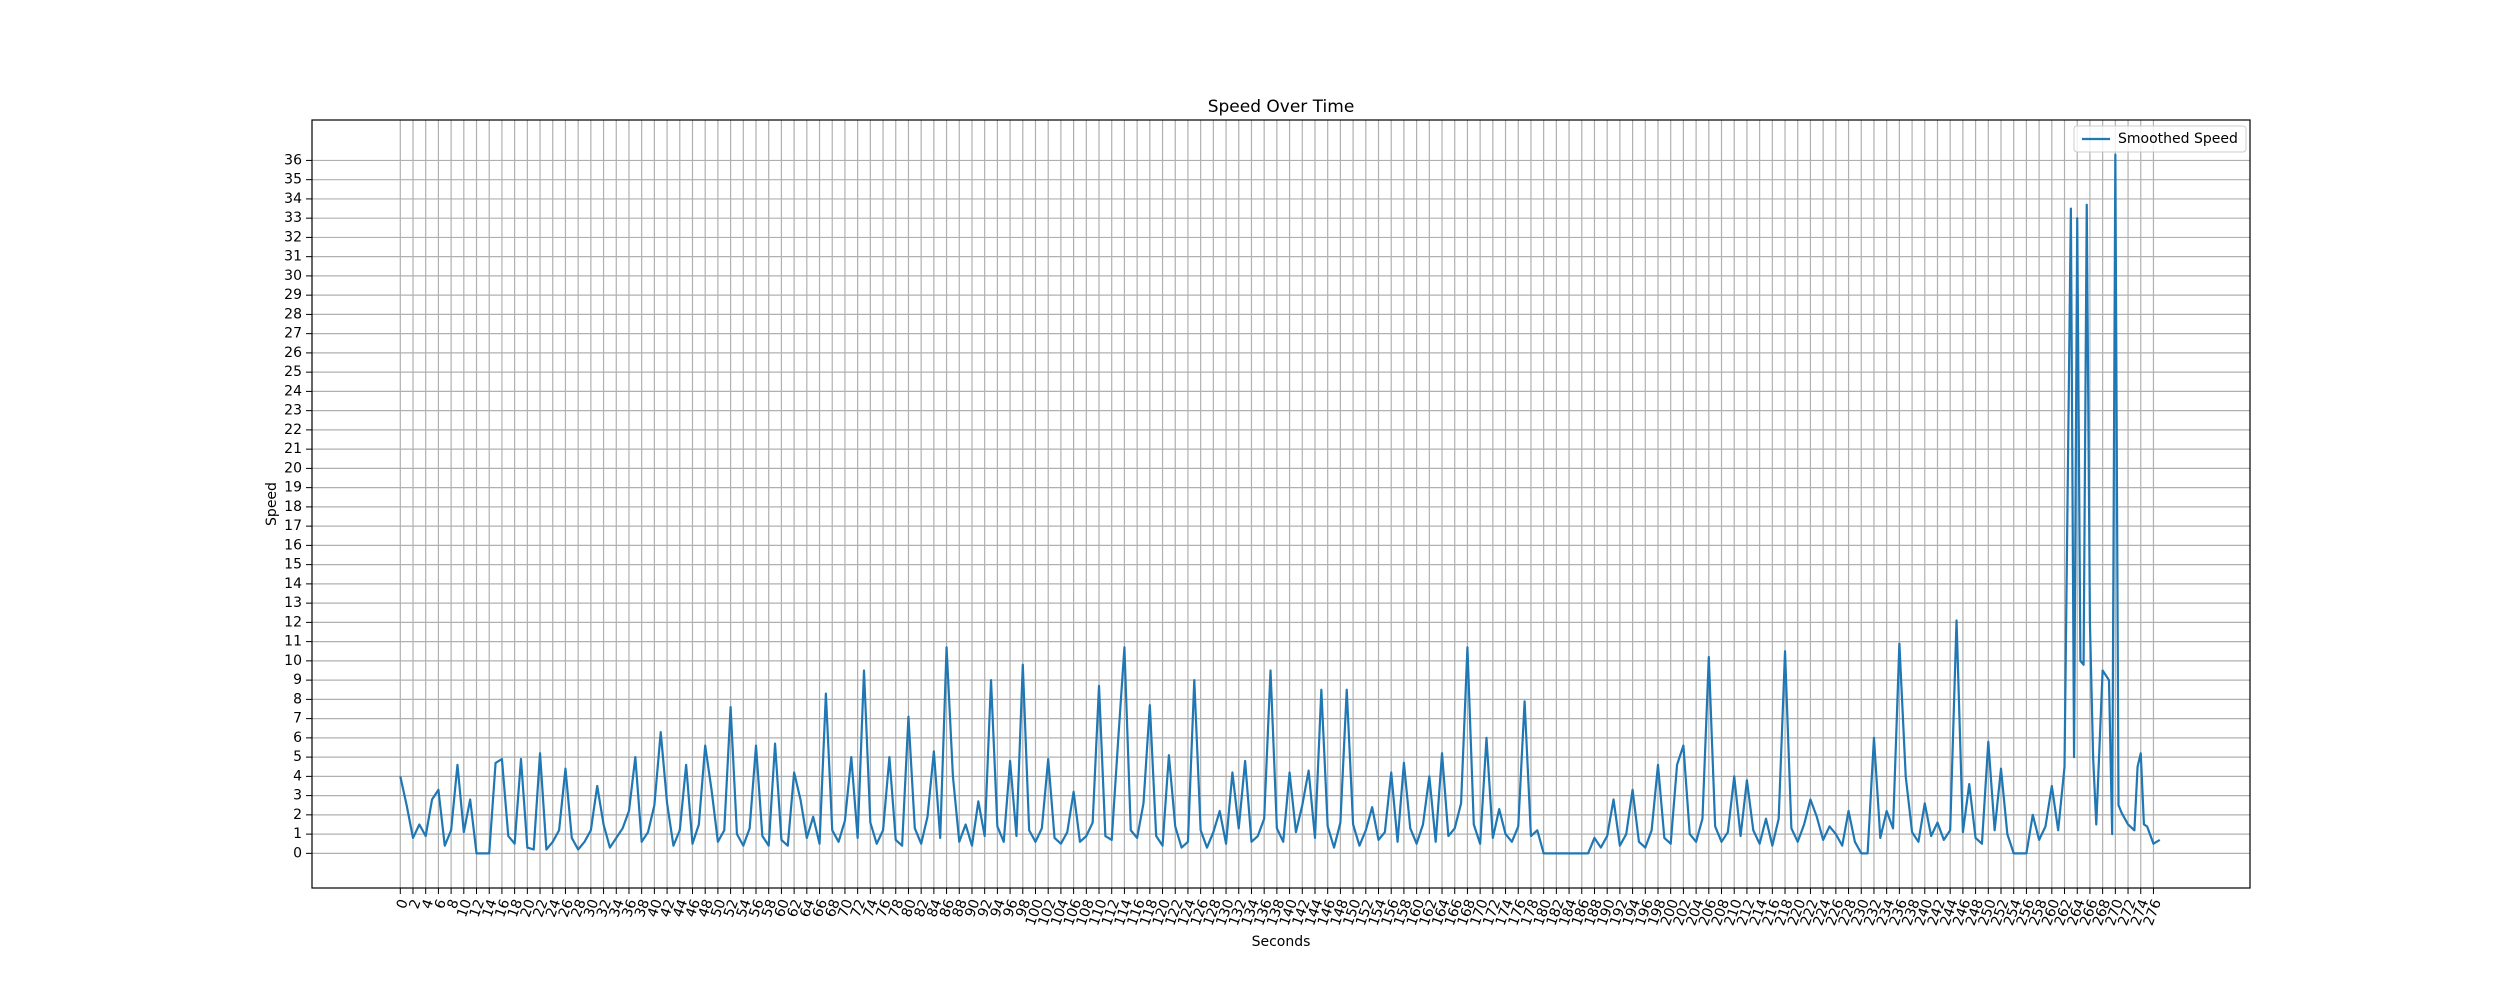 The height and width of the screenshot is (1000, 2500). Describe the element at coordinates (293, 218) in the screenshot. I see `y-tick-label: 33` at that location.